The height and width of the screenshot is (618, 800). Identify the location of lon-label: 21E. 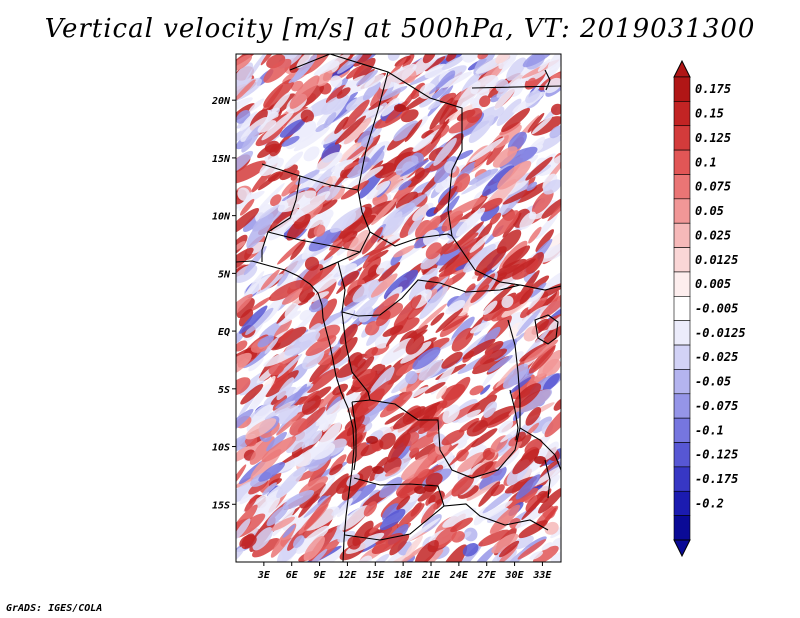
(431, 575).